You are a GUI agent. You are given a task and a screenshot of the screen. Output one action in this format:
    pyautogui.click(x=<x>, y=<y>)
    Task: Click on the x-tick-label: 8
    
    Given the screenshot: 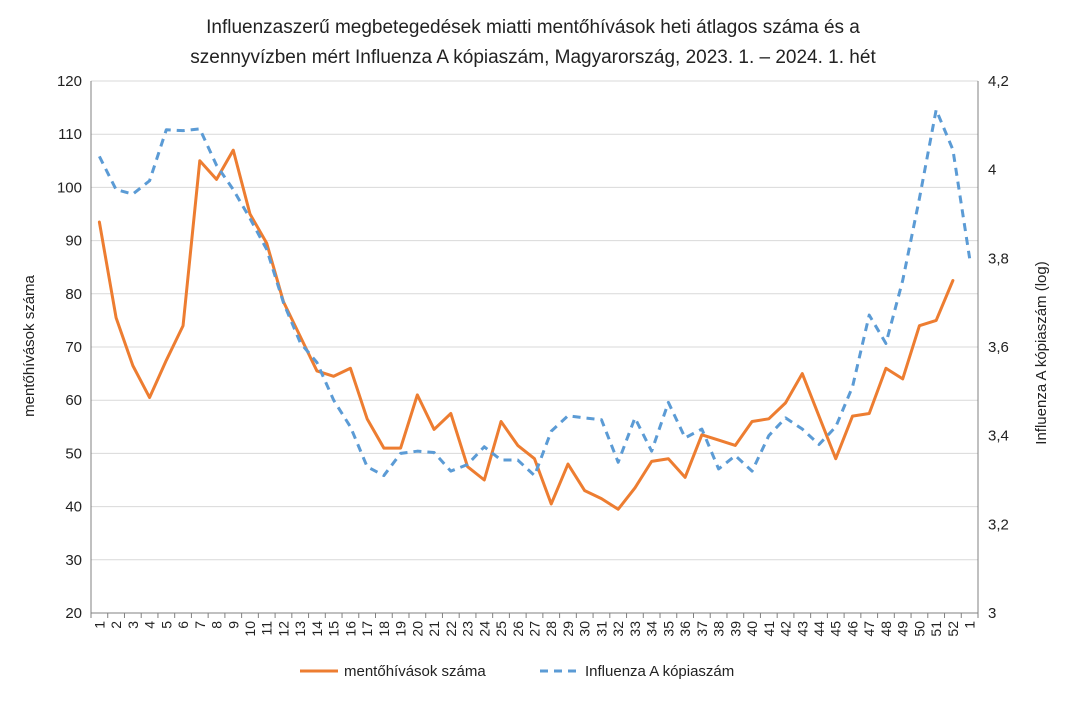 What is the action you would take?
    pyautogui.click(x=217, y=625)
    